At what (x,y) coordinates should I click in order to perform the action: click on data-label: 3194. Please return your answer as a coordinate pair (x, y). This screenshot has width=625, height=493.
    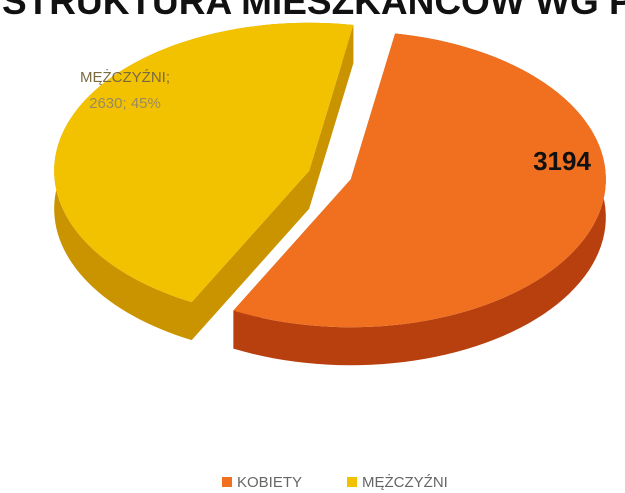
    Looking at the image, I should click on (562, 161).